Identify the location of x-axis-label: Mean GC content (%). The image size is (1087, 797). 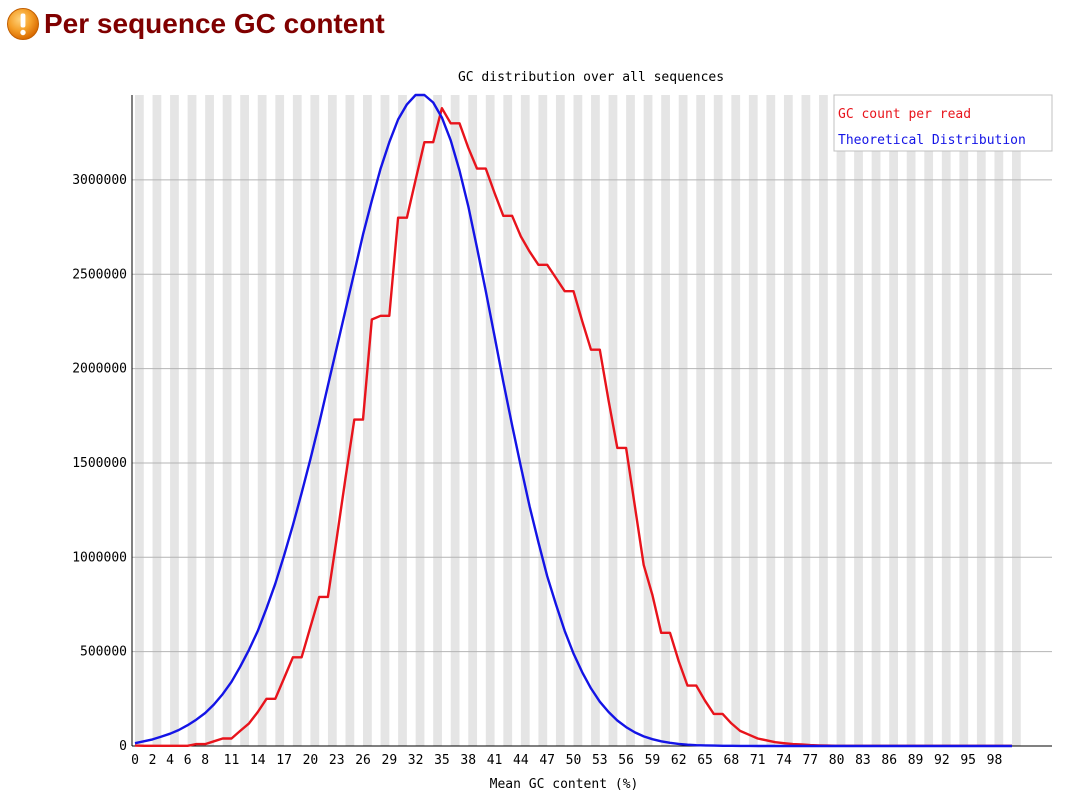
(564, 784).